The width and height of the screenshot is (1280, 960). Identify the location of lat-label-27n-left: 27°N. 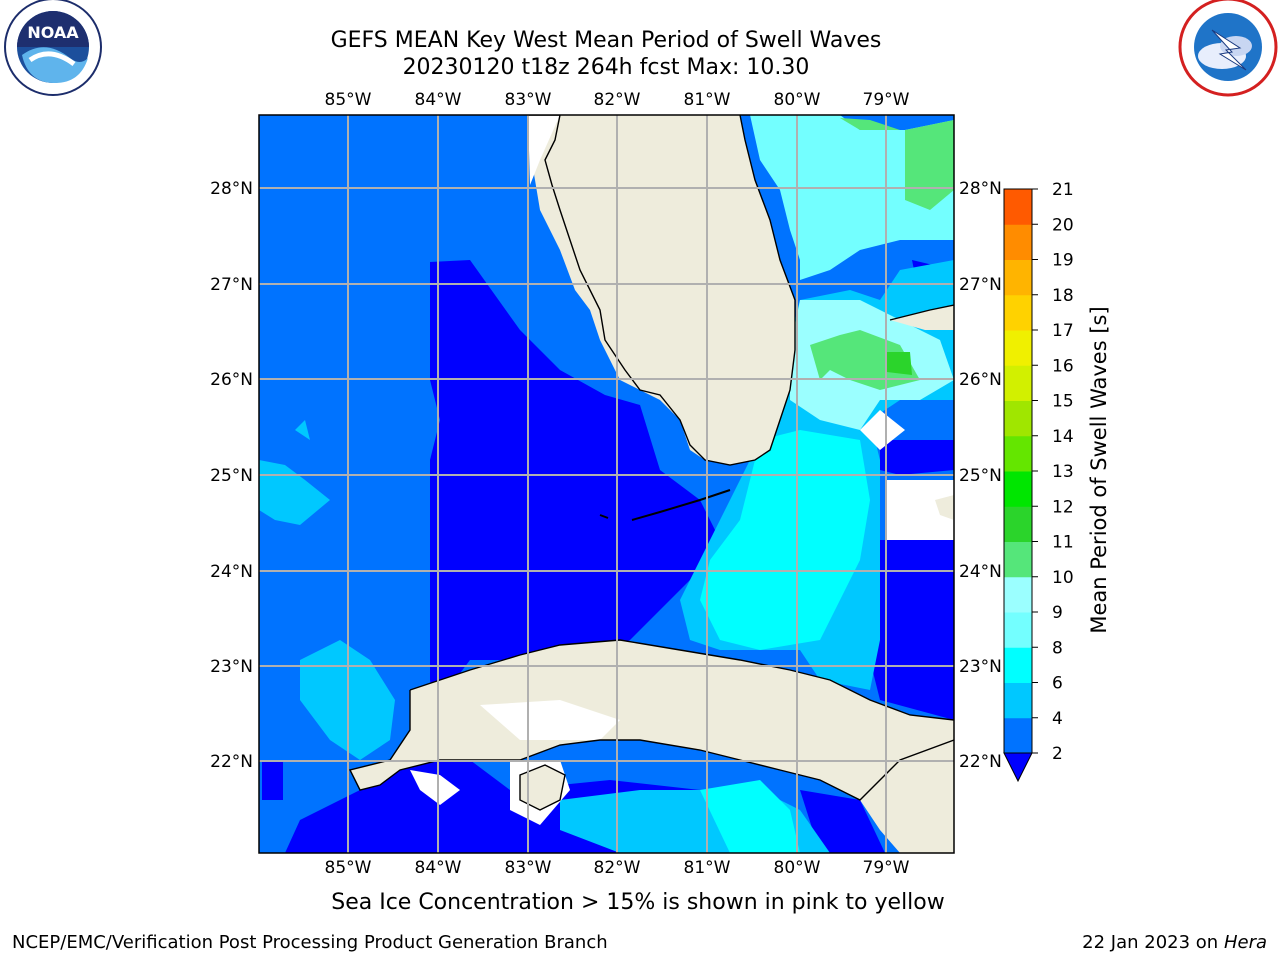
(231, 285).